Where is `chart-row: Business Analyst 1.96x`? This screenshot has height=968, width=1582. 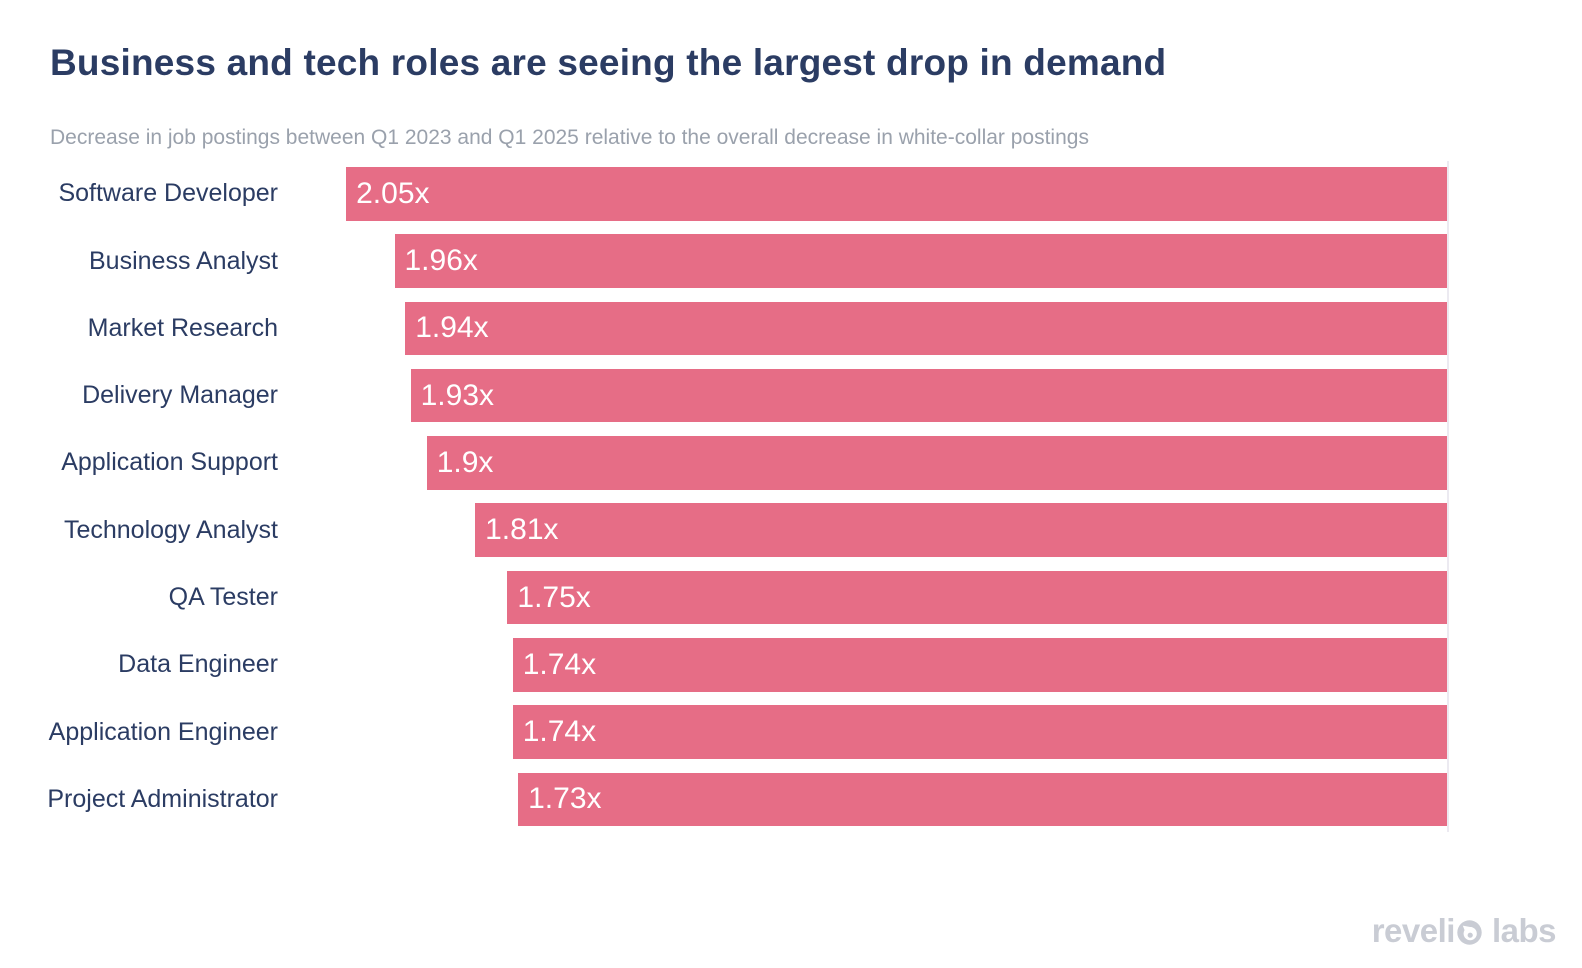 chart-row: Business Analyst 1.96x is located at coordinates (724, 261).